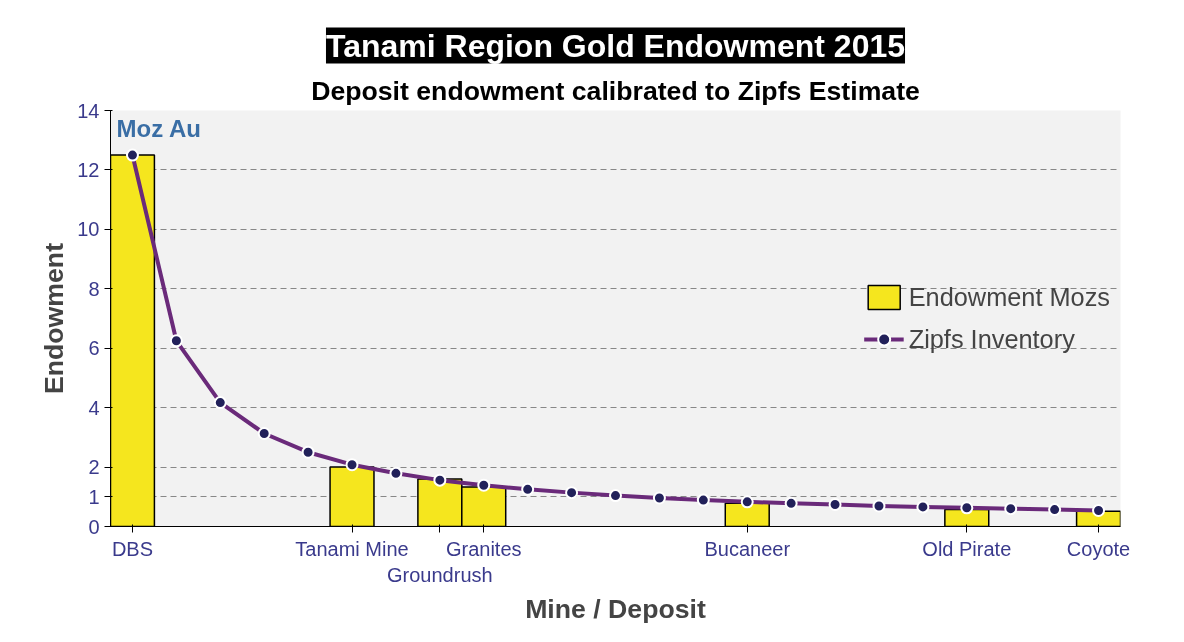  Describe the element at coordinates (94, 348) in the screenshot. I see `y-tick-label: 6` at that location.